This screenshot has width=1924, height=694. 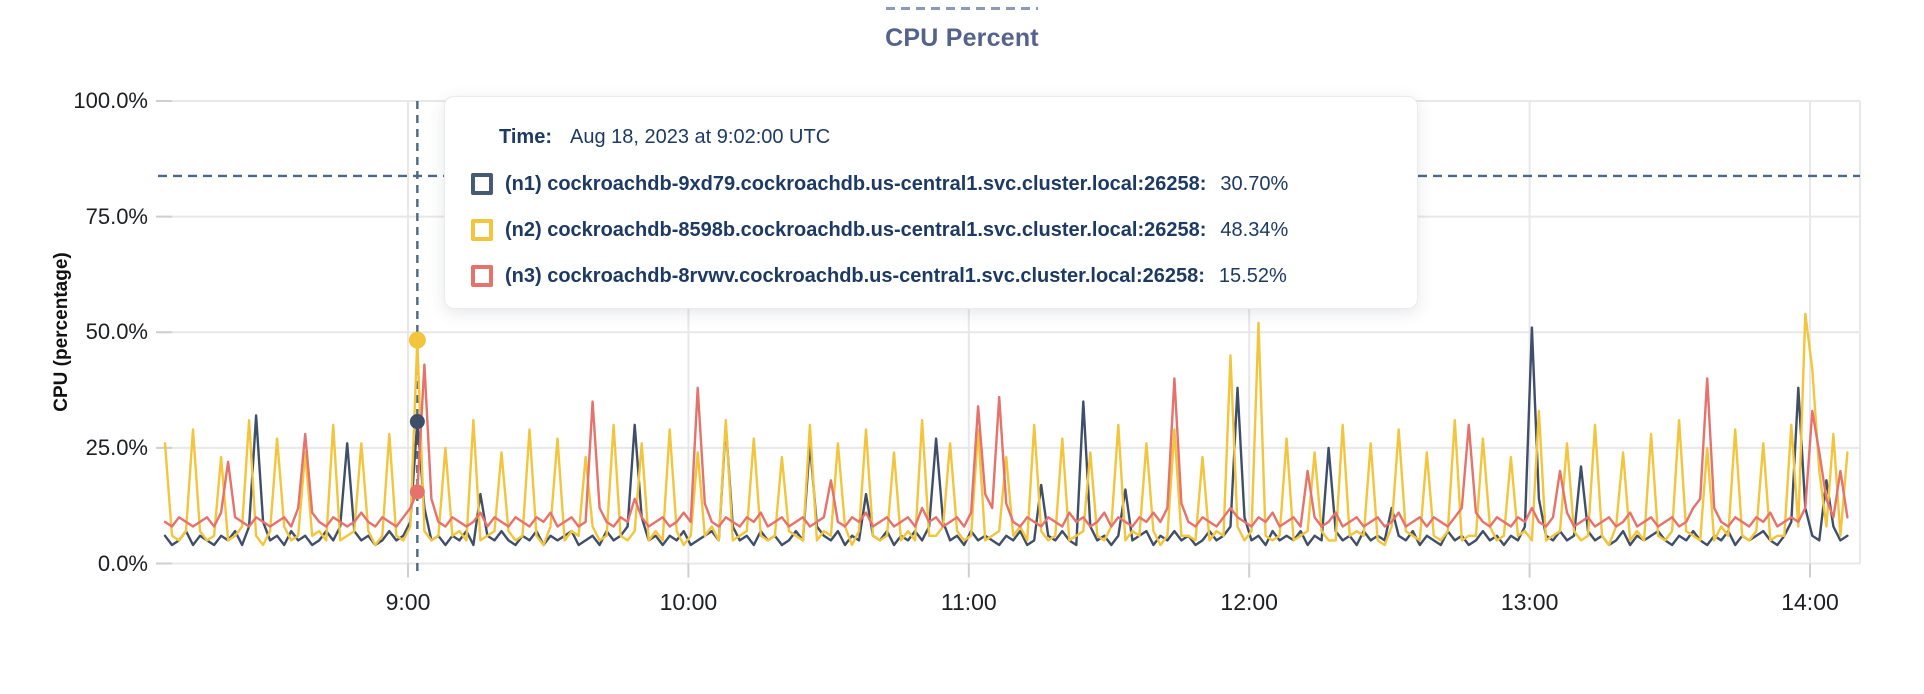 I want to click on cursor-dot-n3, so click(x=417, y=492).